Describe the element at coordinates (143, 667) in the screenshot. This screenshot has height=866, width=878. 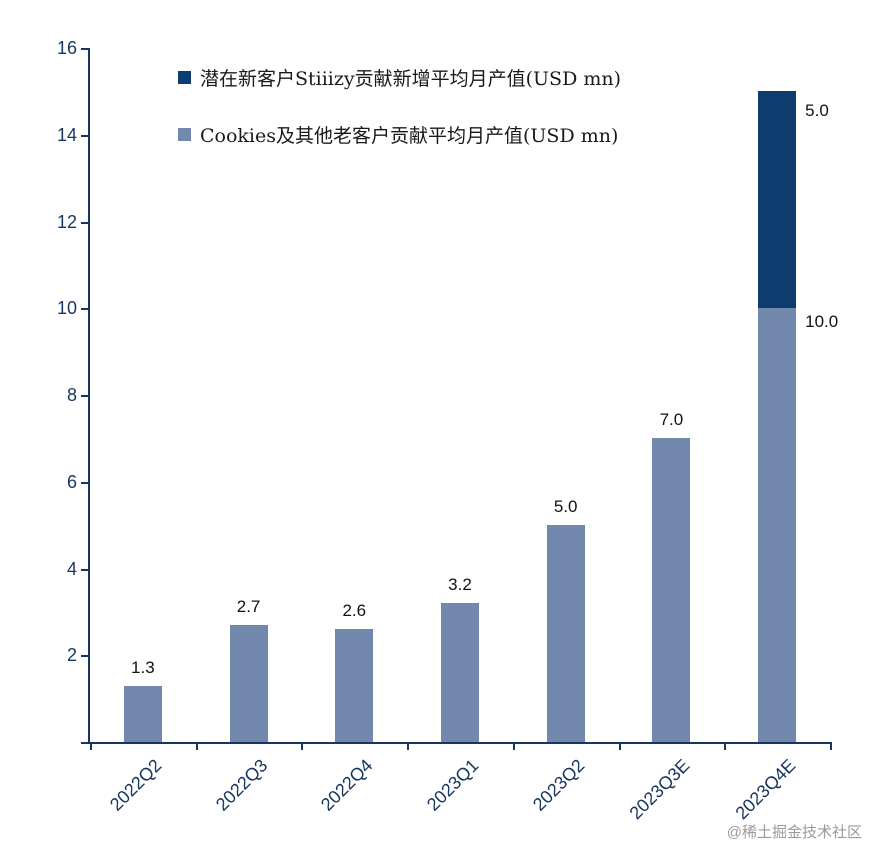
I see `bar-value-label: 1.3` at that location.